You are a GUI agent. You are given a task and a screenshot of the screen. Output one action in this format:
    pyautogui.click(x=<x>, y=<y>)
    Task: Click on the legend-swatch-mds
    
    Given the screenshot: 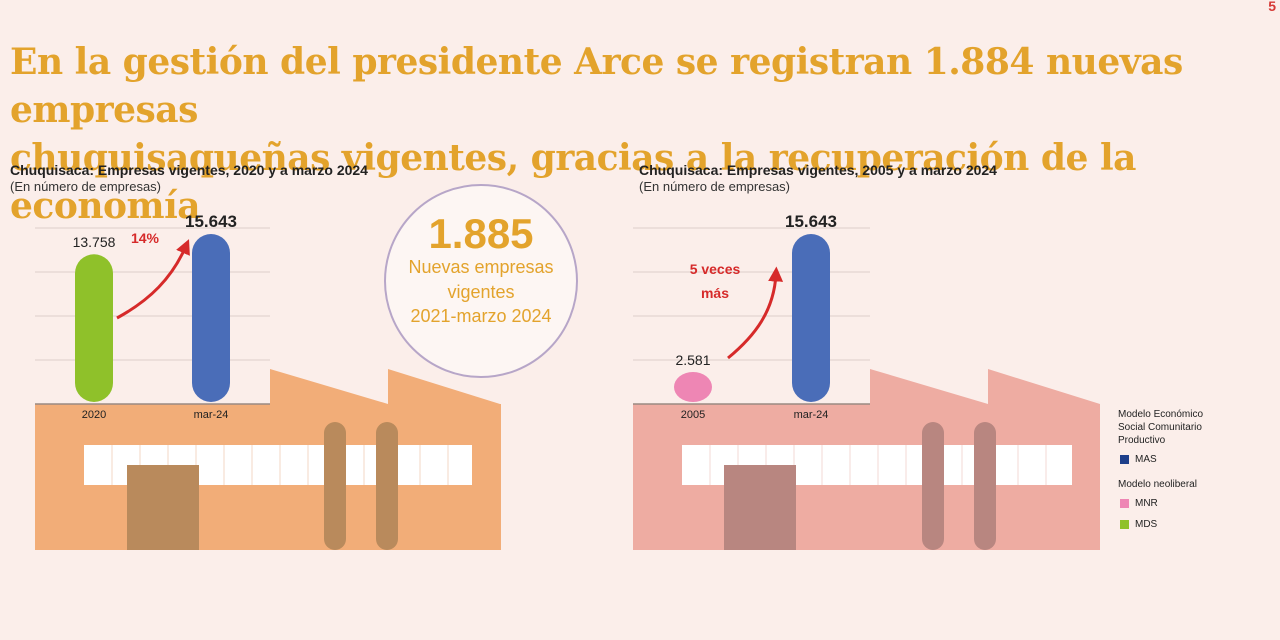 What is the action you would take?
    pyautogui.click(x=1124, y=524)
    